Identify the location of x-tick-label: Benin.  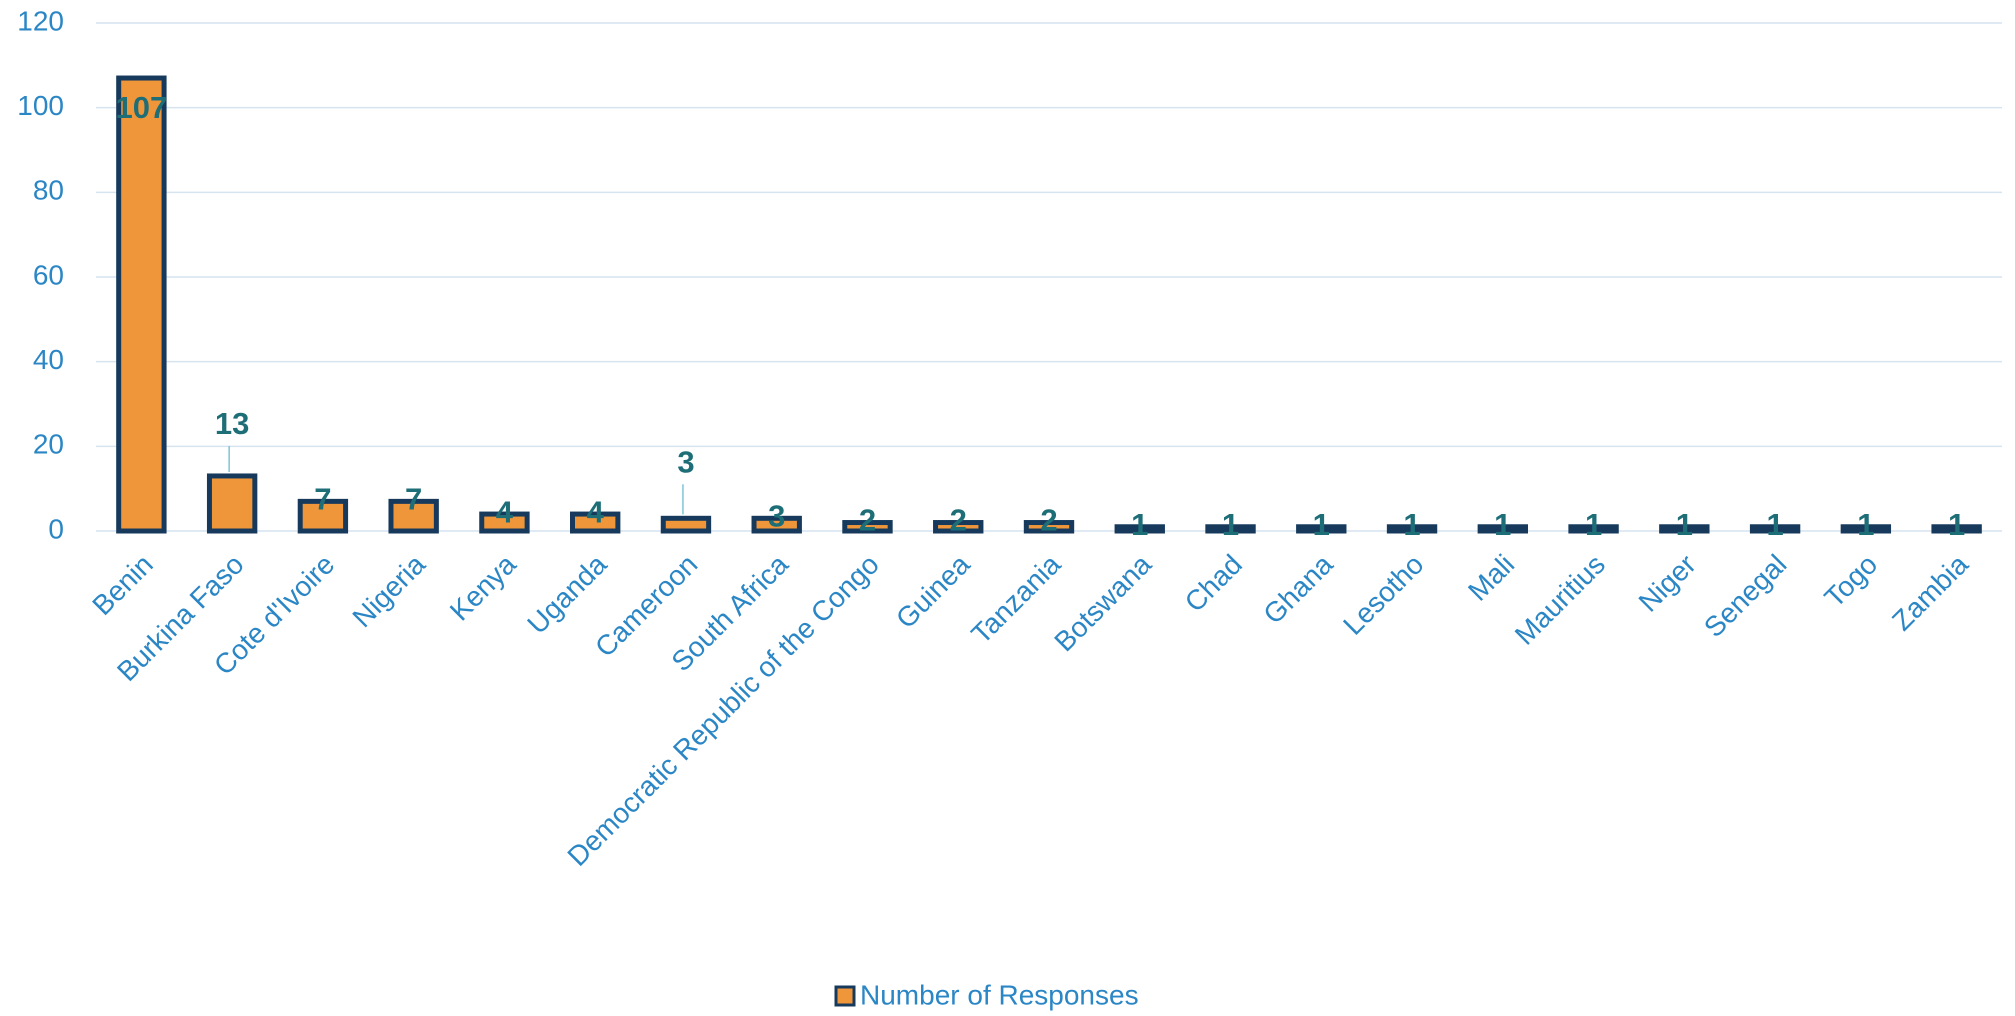
(122, 585).